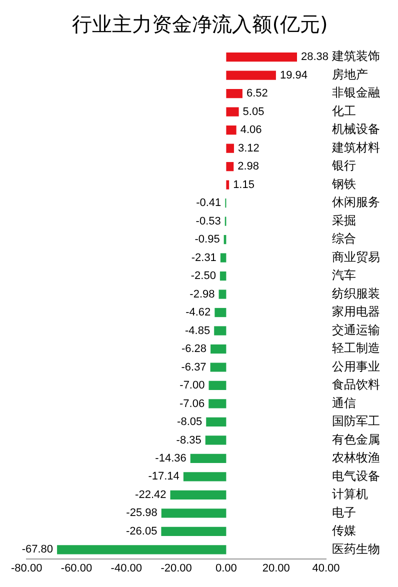 This screenshot has width=398, height=587. I want to click on y-tick-label: 综合, so click(344, 239).